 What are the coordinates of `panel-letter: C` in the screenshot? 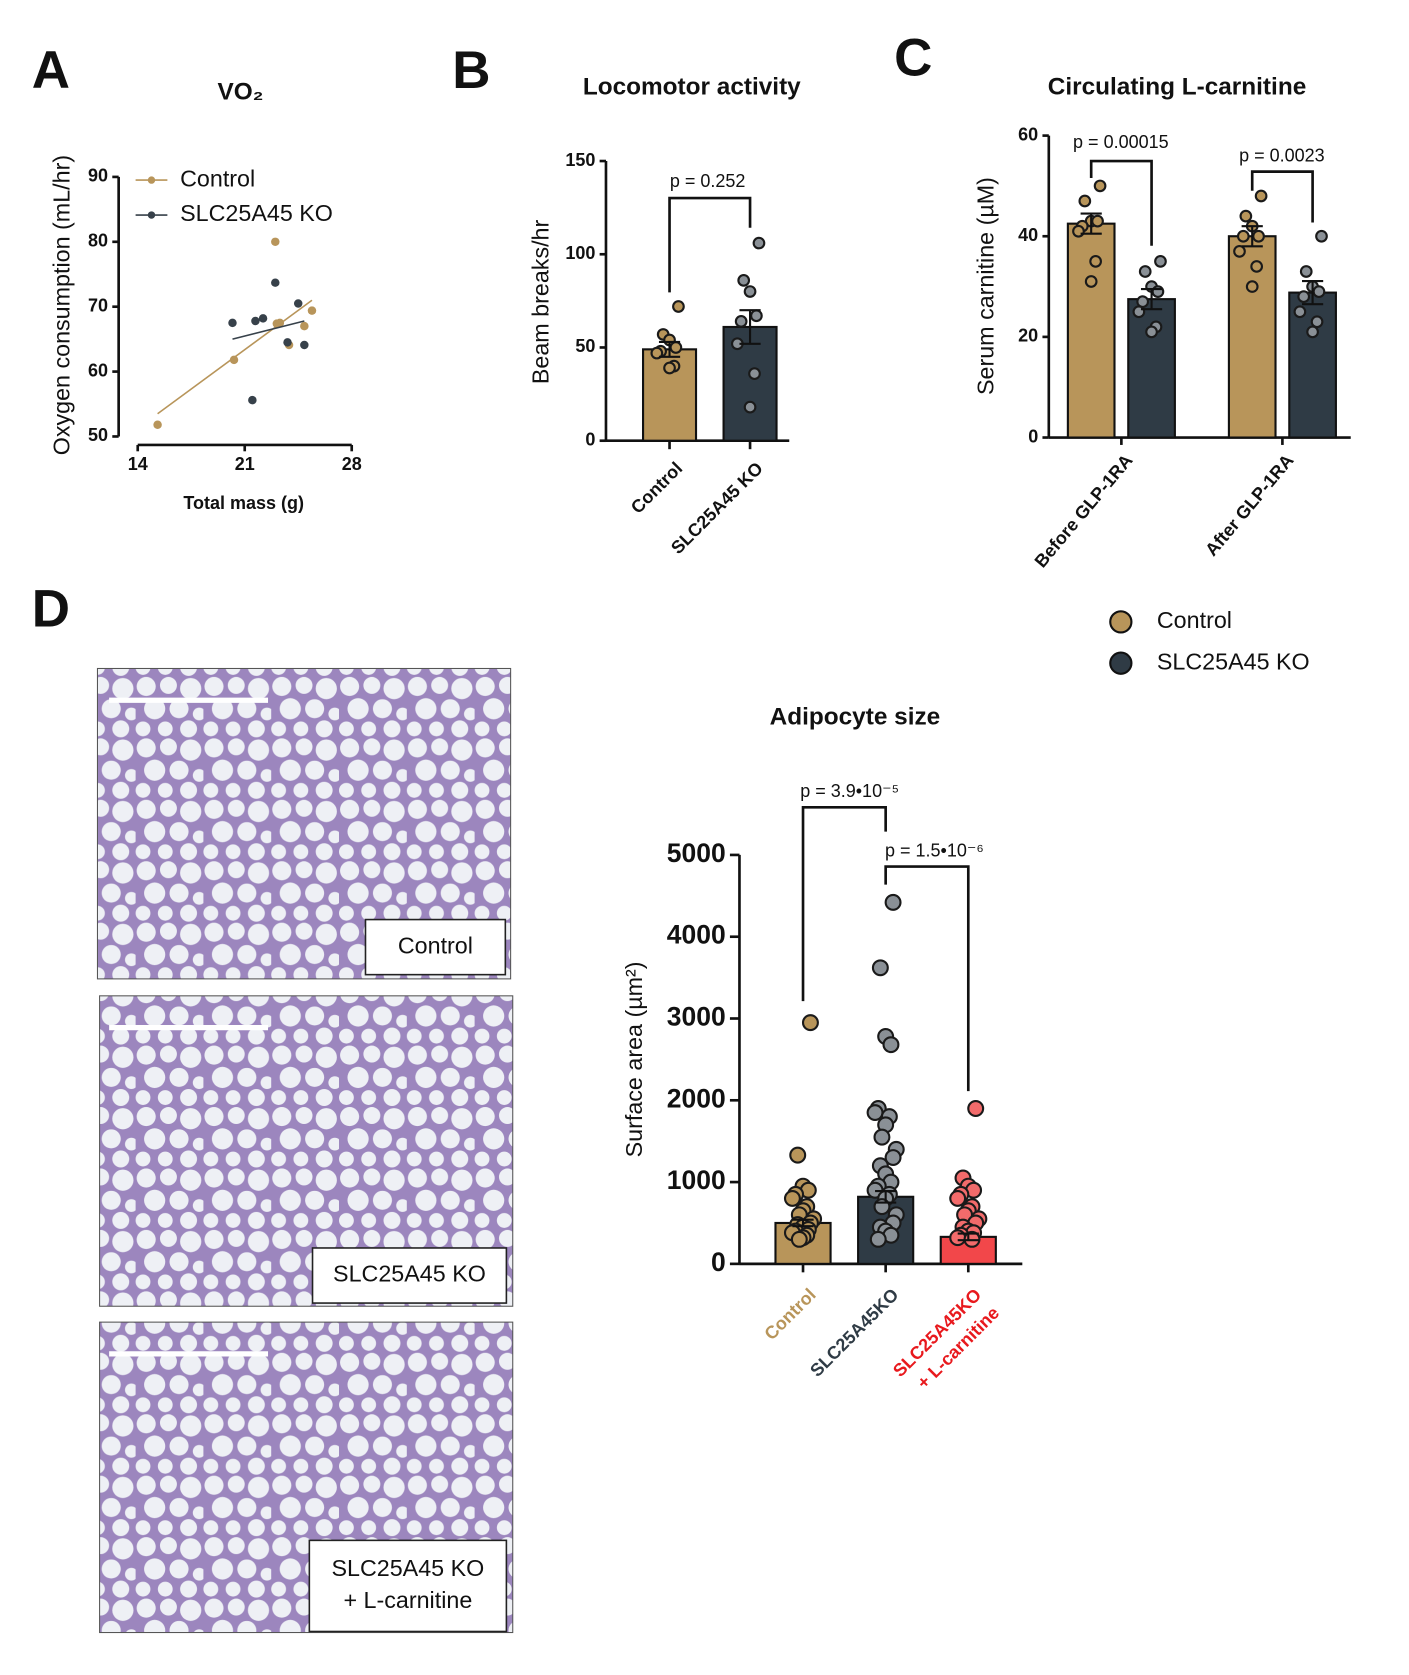 It's located at (913, 57).